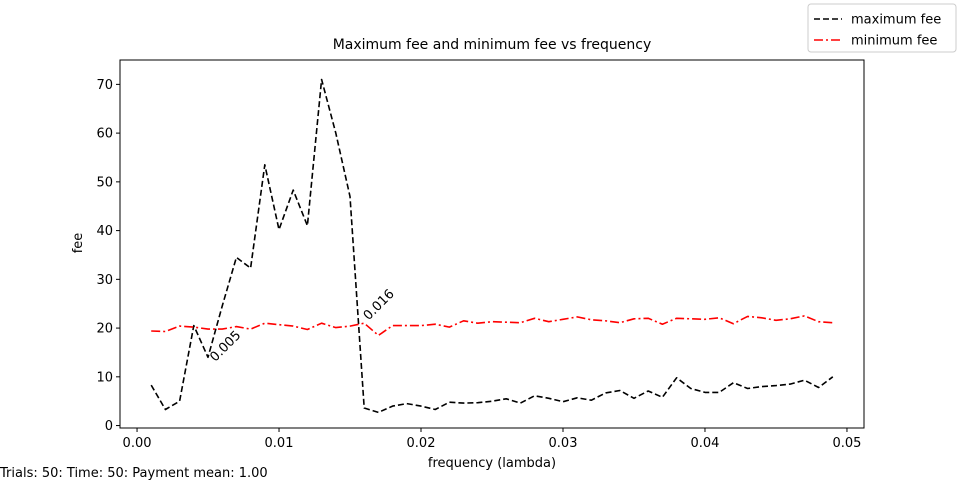  I want to click on y-tick-label: 20, so click(104, 329).